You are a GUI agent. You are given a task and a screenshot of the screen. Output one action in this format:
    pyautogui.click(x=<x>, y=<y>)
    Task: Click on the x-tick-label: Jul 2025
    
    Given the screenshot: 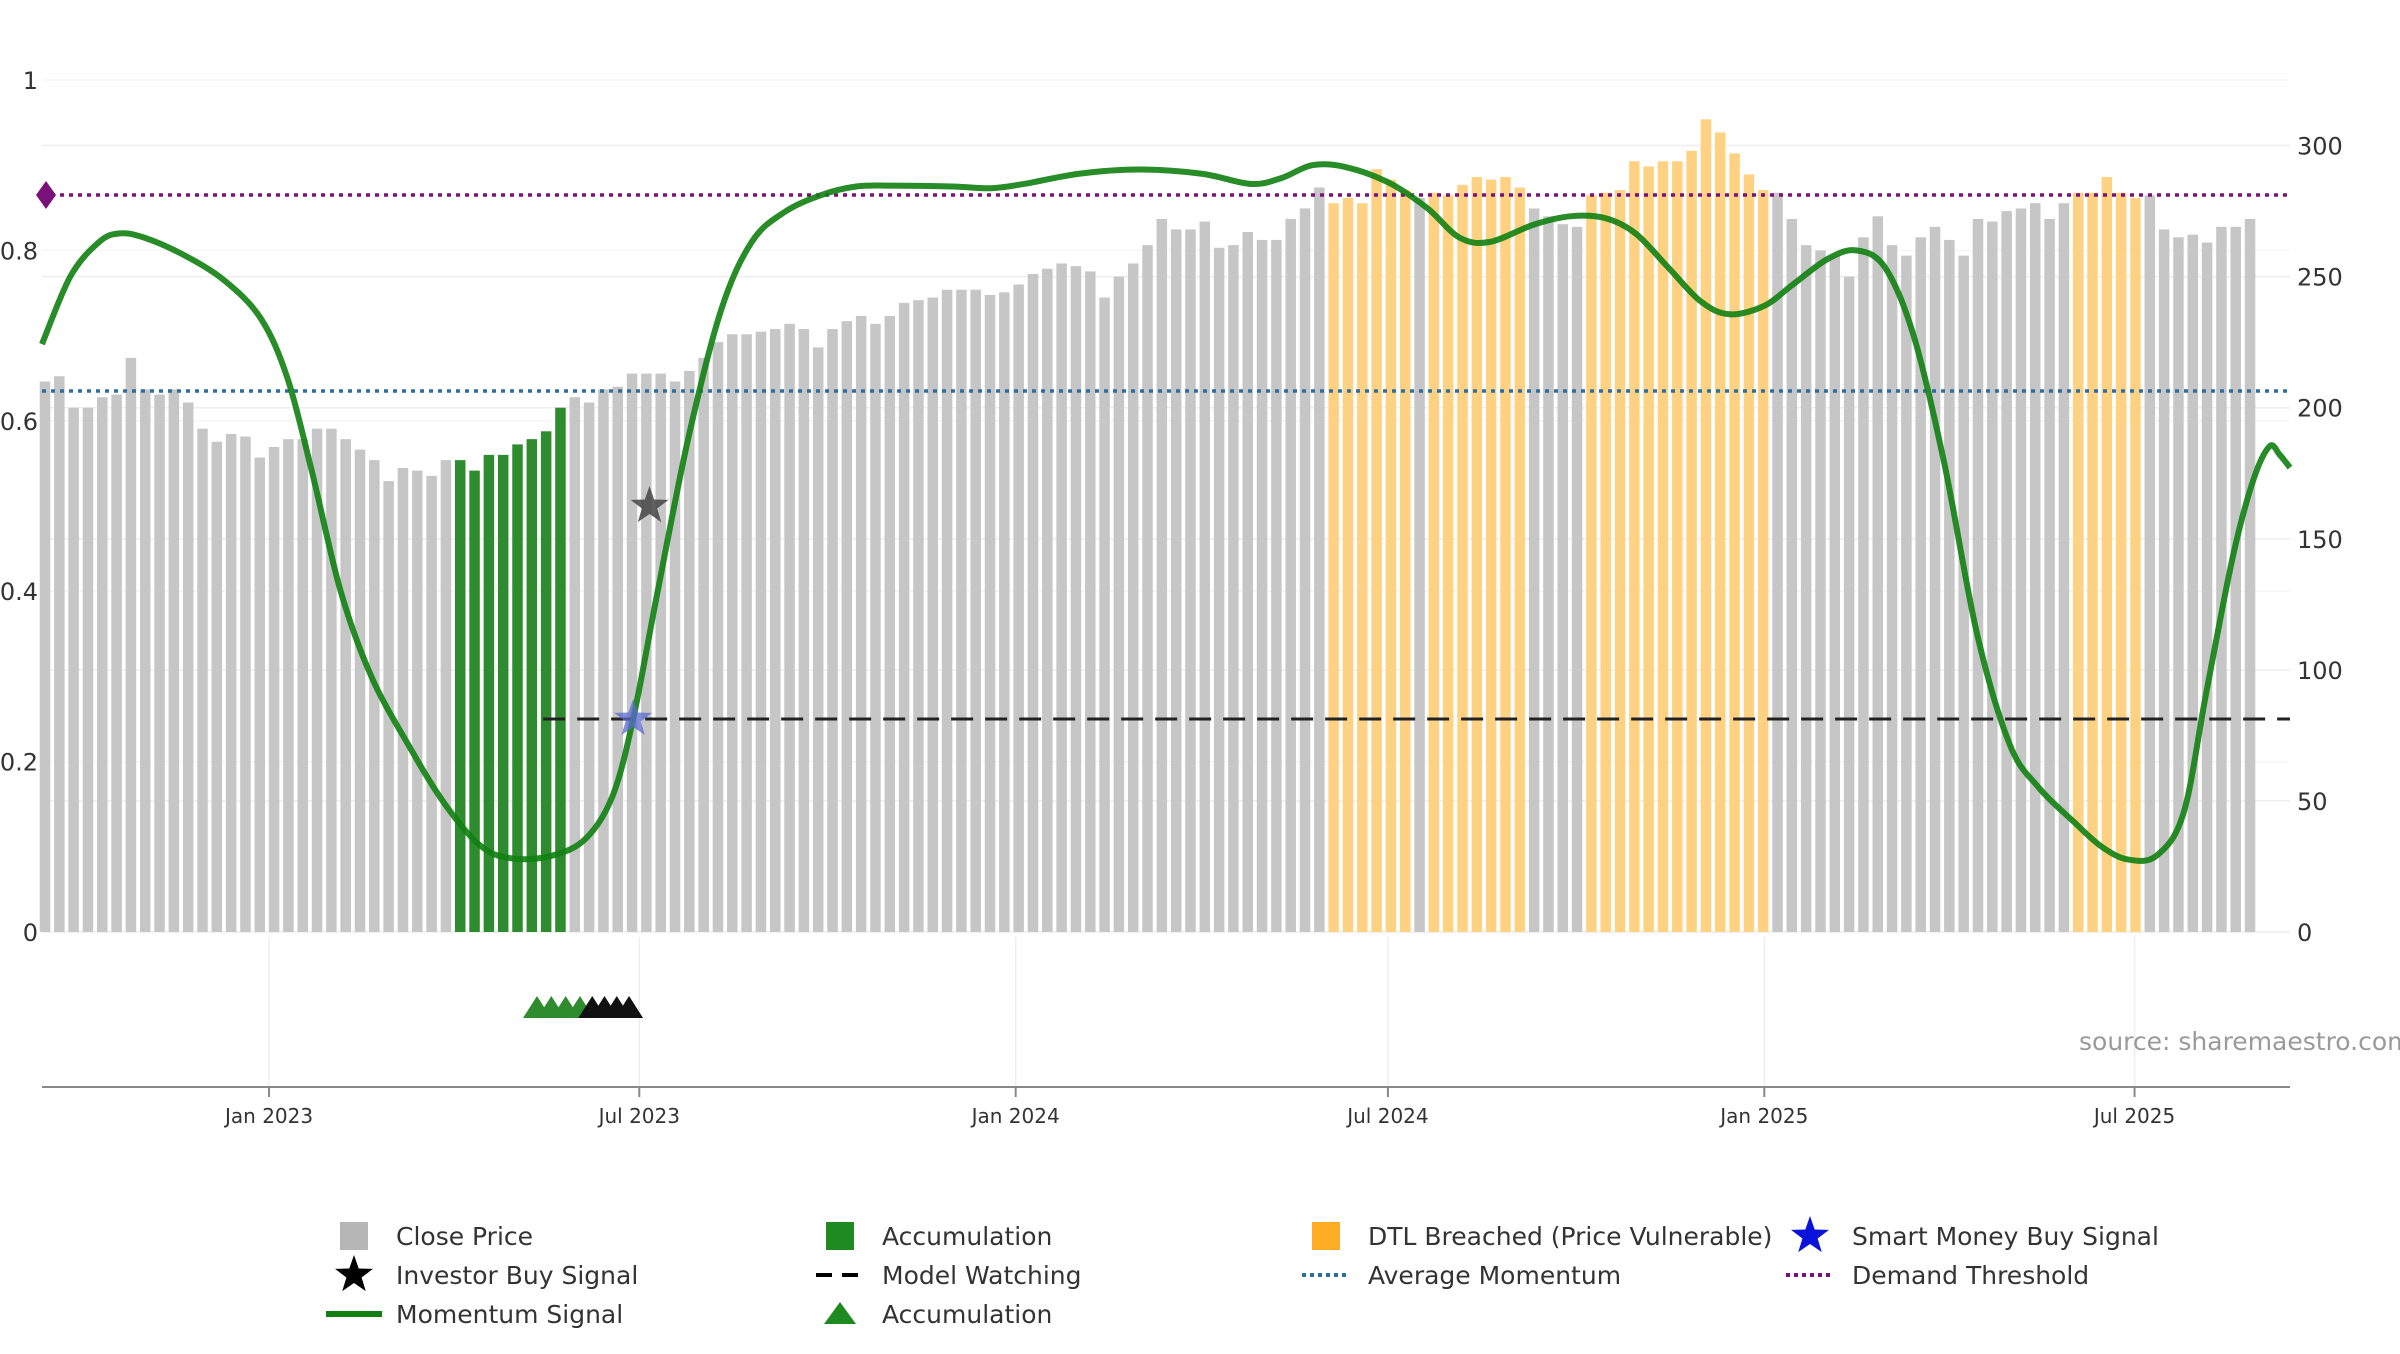 What is the action you would take?
    pyautogui.click(x=2133, y=1116)
    